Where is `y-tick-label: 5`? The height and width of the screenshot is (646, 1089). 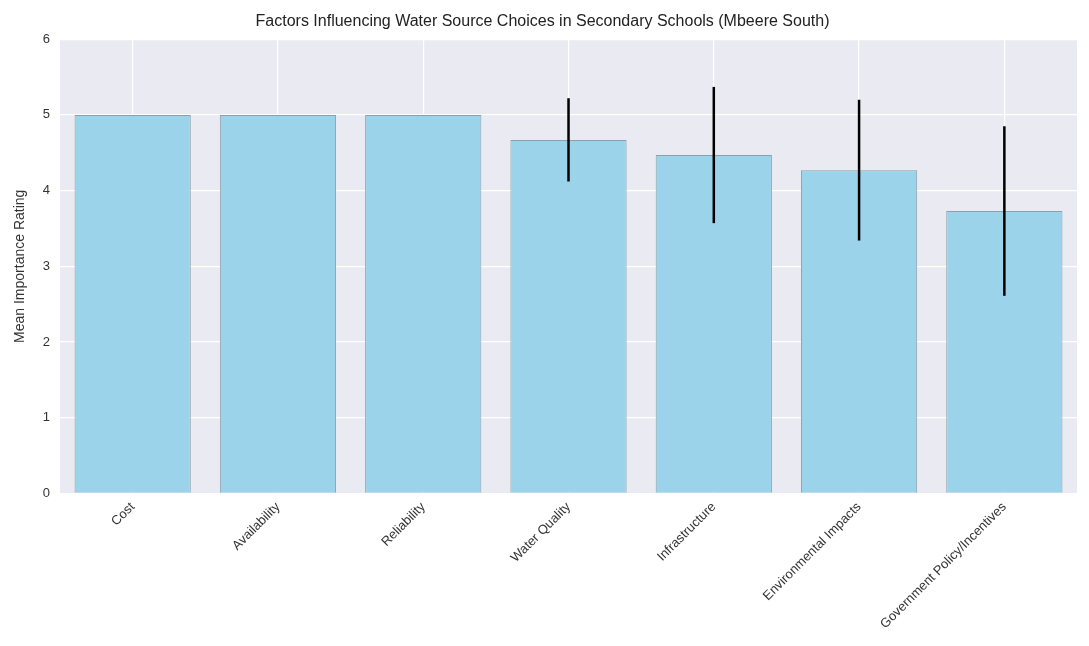 y-tick-label: 5 is located at coordinates (46, 114).